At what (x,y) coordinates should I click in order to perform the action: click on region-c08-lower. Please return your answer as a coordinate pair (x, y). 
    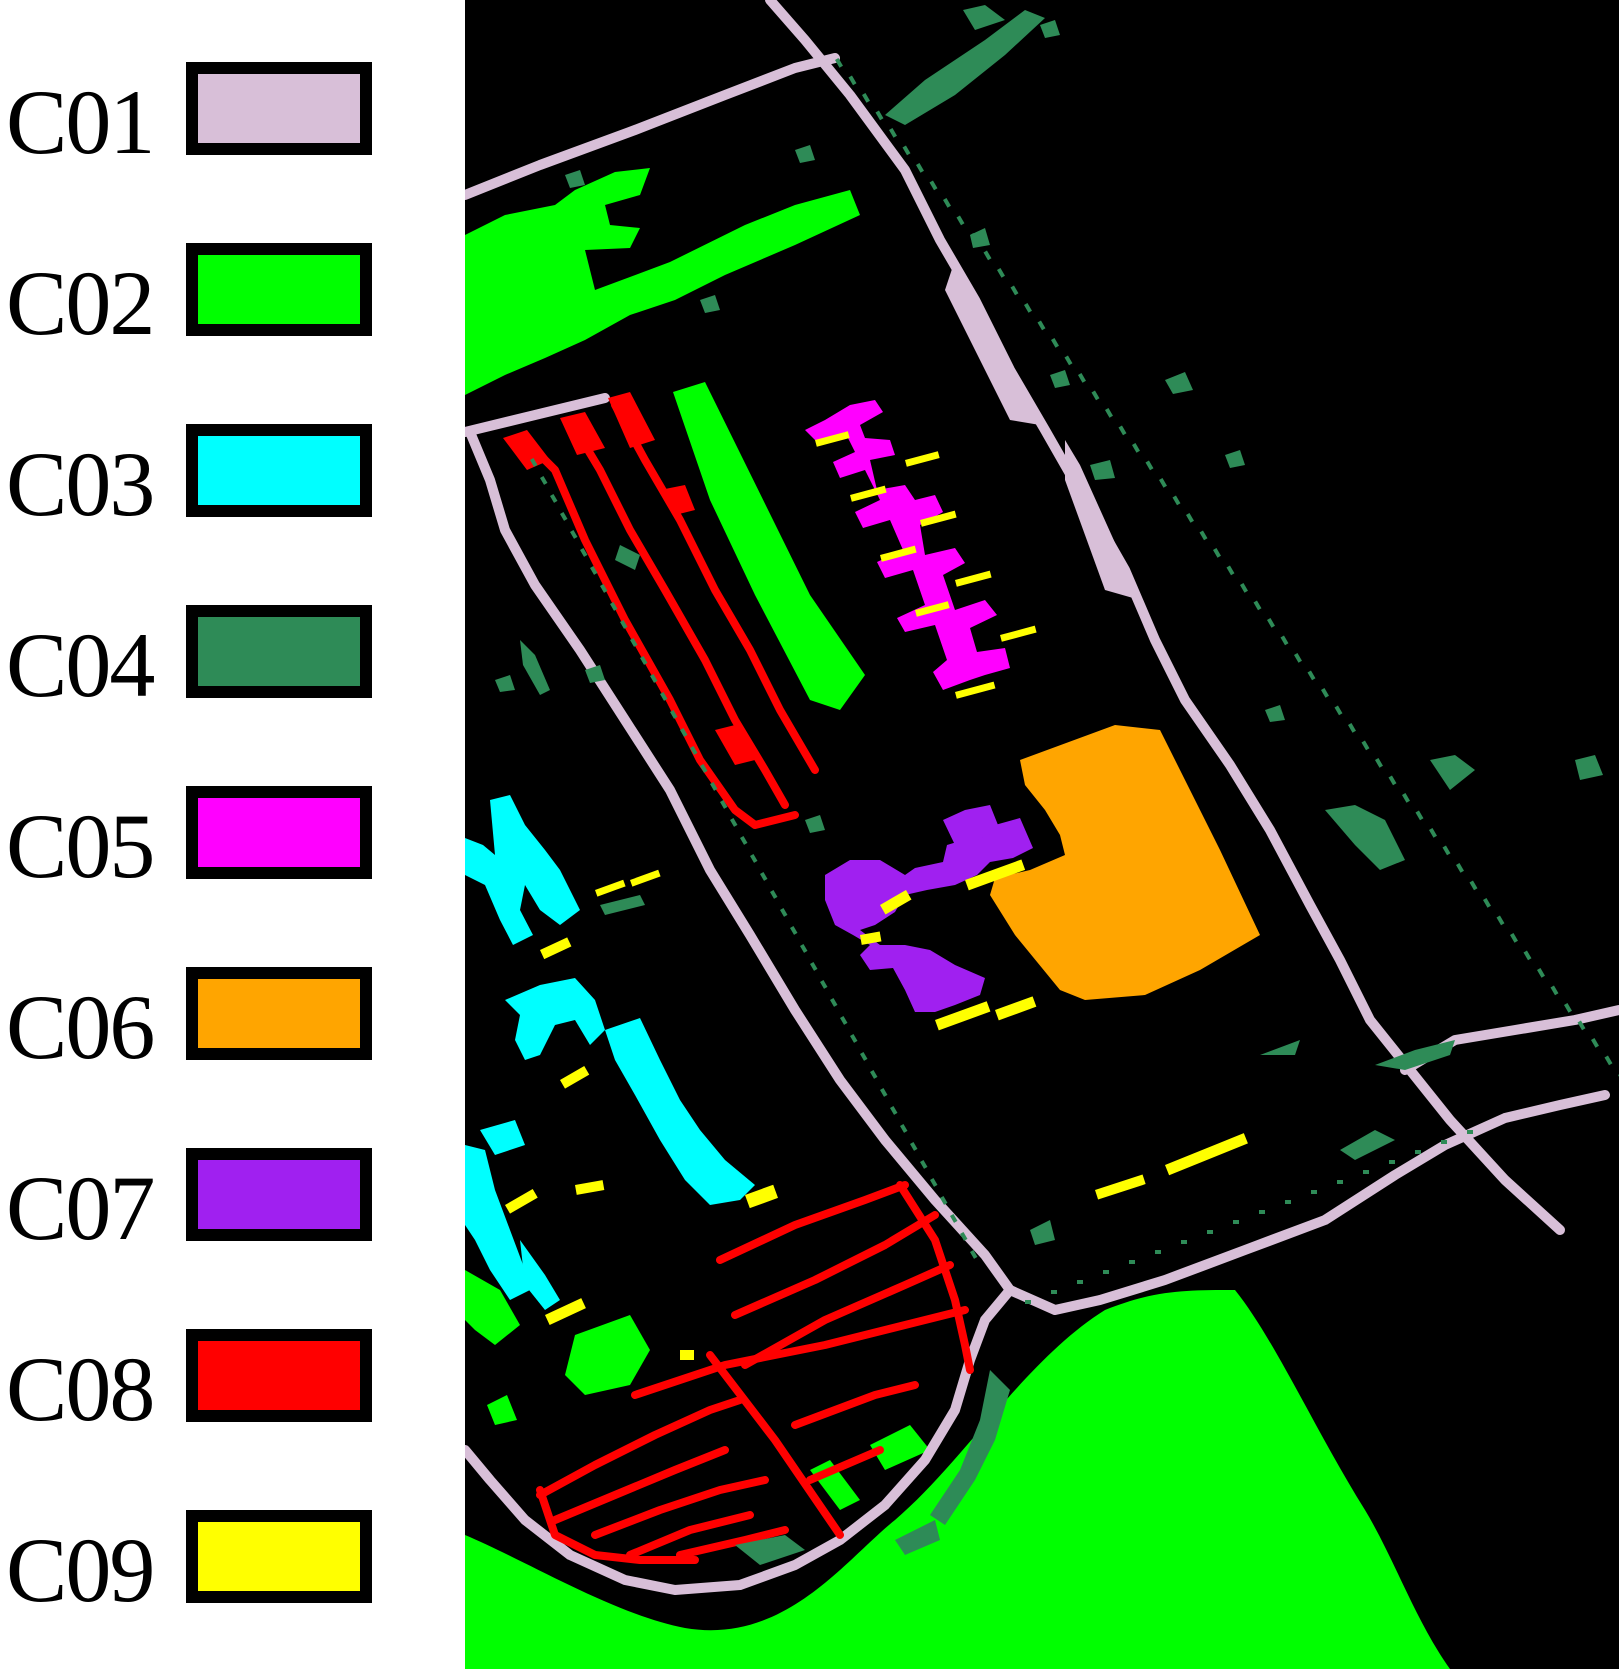
    Looking at the image, I should click on (755, 1372).